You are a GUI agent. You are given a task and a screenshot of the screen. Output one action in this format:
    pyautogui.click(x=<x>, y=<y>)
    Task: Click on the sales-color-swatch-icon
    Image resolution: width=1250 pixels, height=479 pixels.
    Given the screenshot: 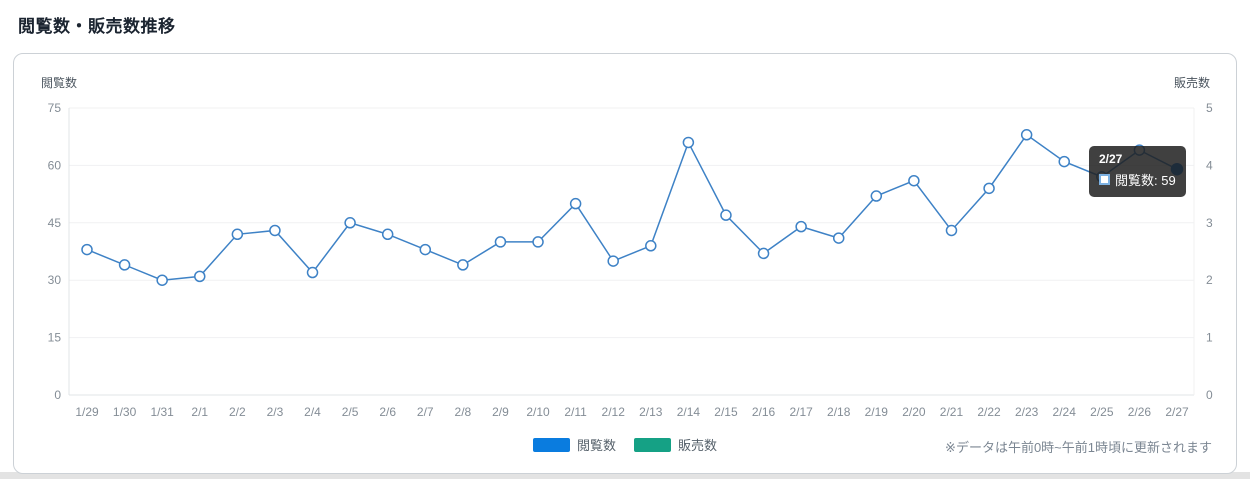 What is the action you would take?
    pyautogui.click(x=652, y=444)
    